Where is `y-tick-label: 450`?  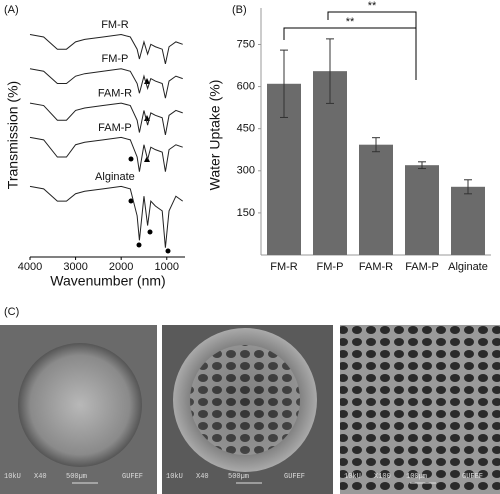 y-tick-label: 450 is located at coordinates (246, 129).